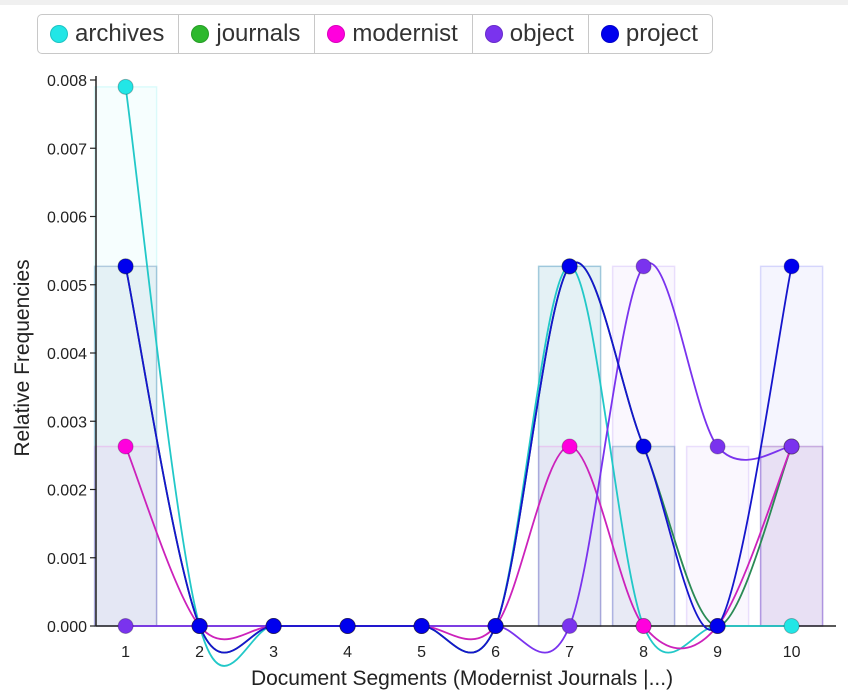 This screenshot has height=700, width=848. What do you see at coordinates (273, 652) in the screenshot?
I see `x-tick-label: 3` at bounding box center [273, 652].